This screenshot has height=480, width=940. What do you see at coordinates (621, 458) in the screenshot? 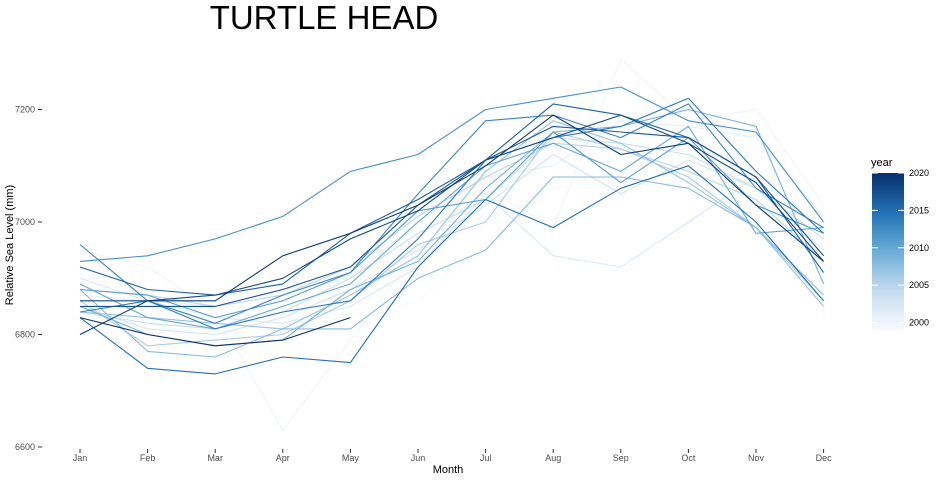
I see `x-tick-label: Sep` at bounding box center [621, 458].